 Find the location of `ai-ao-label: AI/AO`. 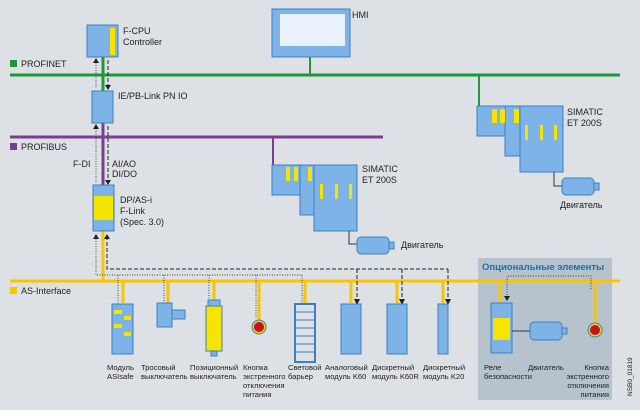

ai-ao-label: AI/AO is located at coordinates (124, 164).